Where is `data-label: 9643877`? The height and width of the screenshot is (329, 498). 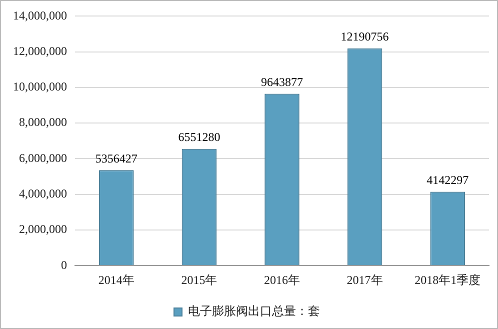
data-label: 9643877 is located at coordinates (282, 81).